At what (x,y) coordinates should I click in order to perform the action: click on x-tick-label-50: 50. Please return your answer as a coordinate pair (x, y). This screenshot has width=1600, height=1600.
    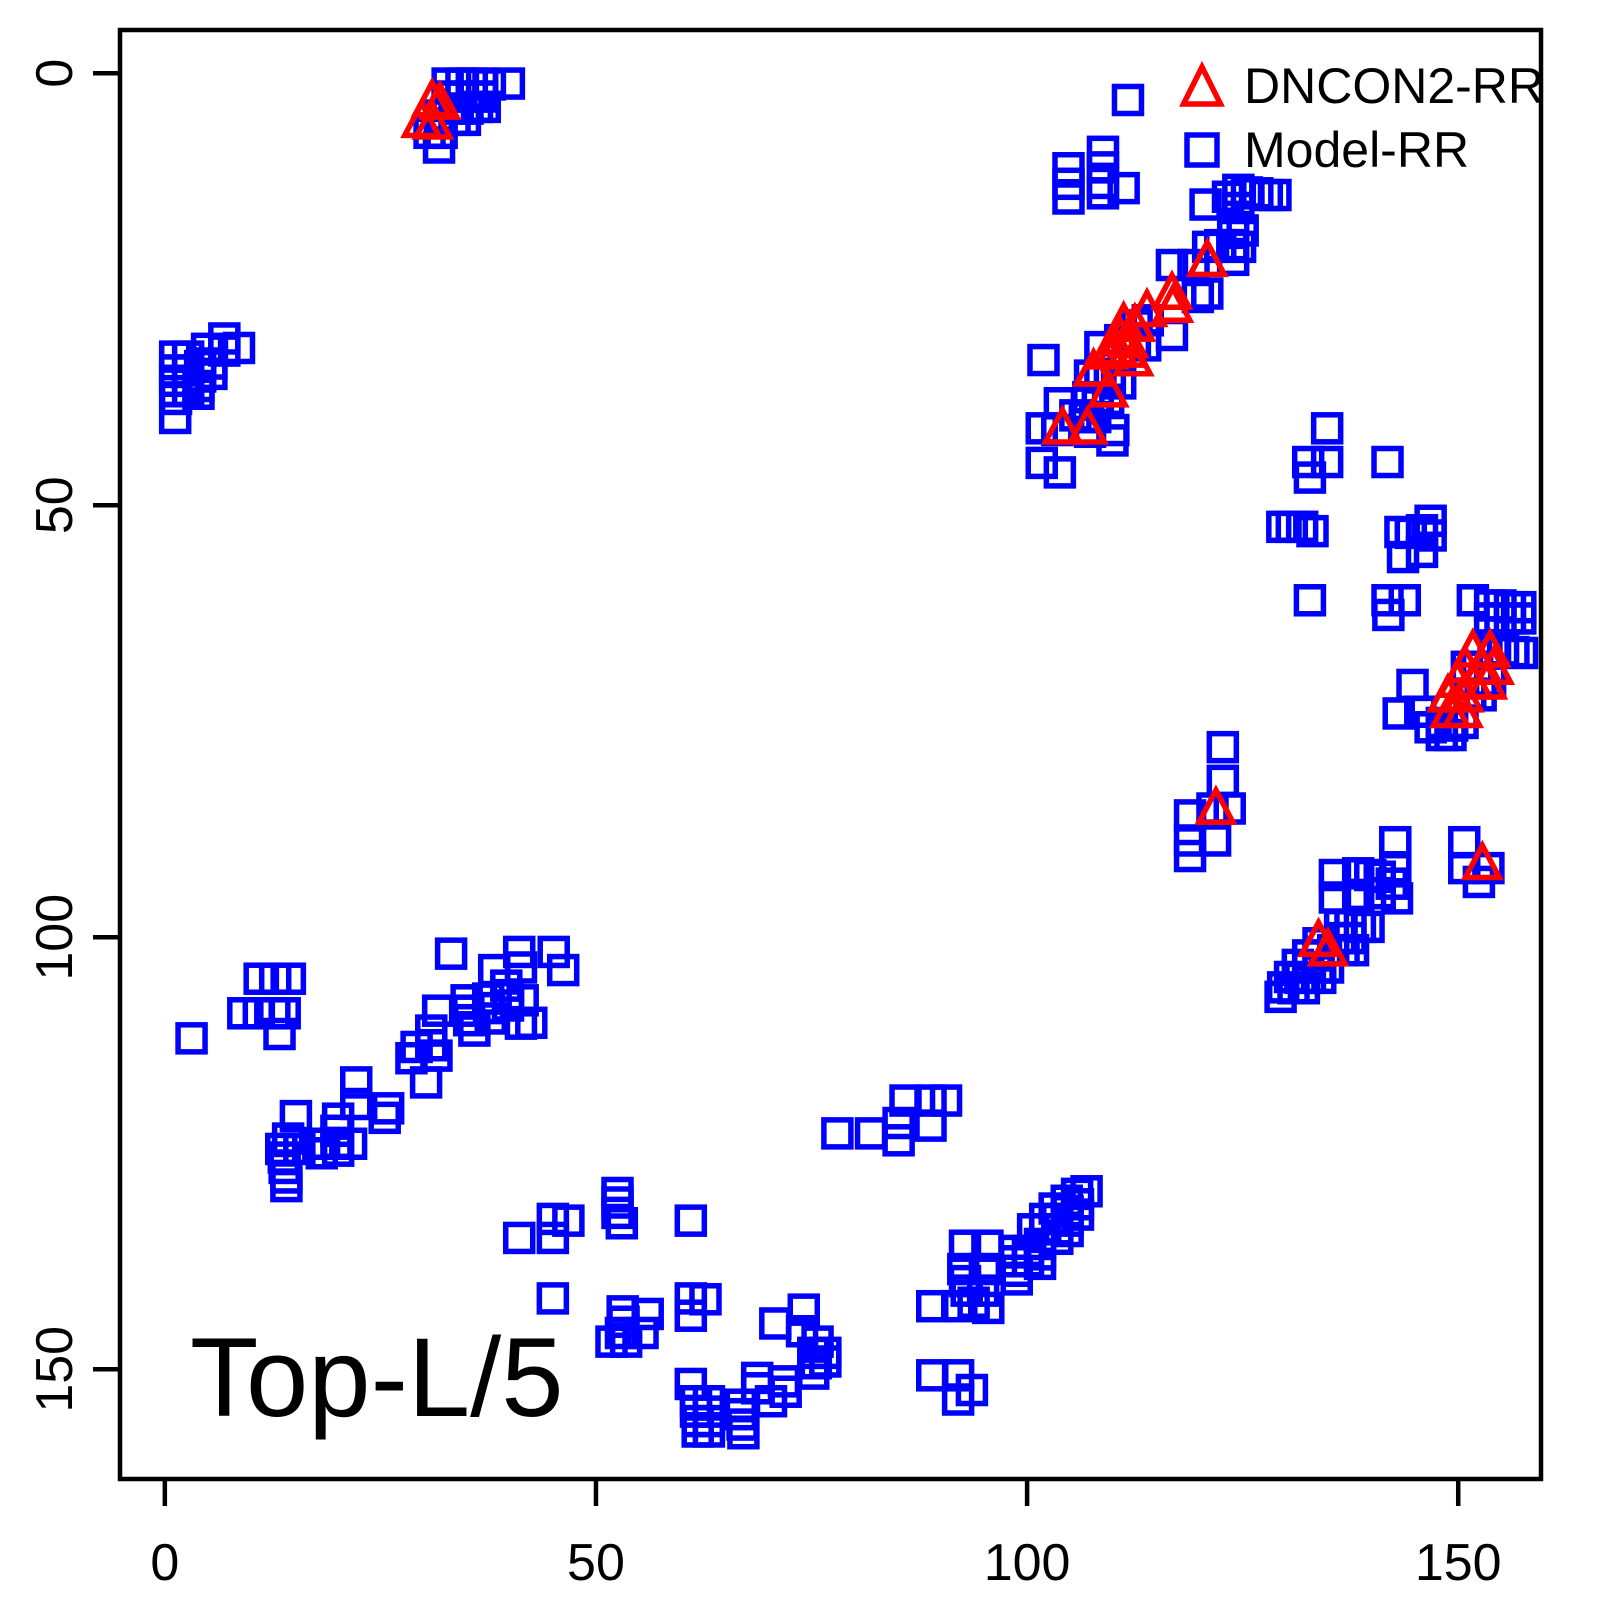
    Looking at the image, I should click on (596, 1563).